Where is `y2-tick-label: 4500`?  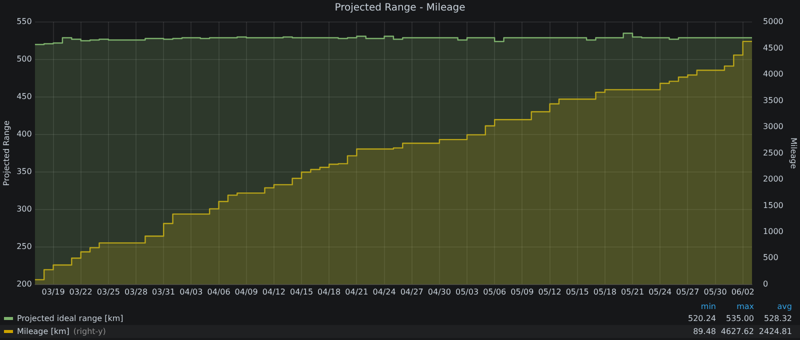
y2-tick-label: 4500 is located at coordinates (773, 47).